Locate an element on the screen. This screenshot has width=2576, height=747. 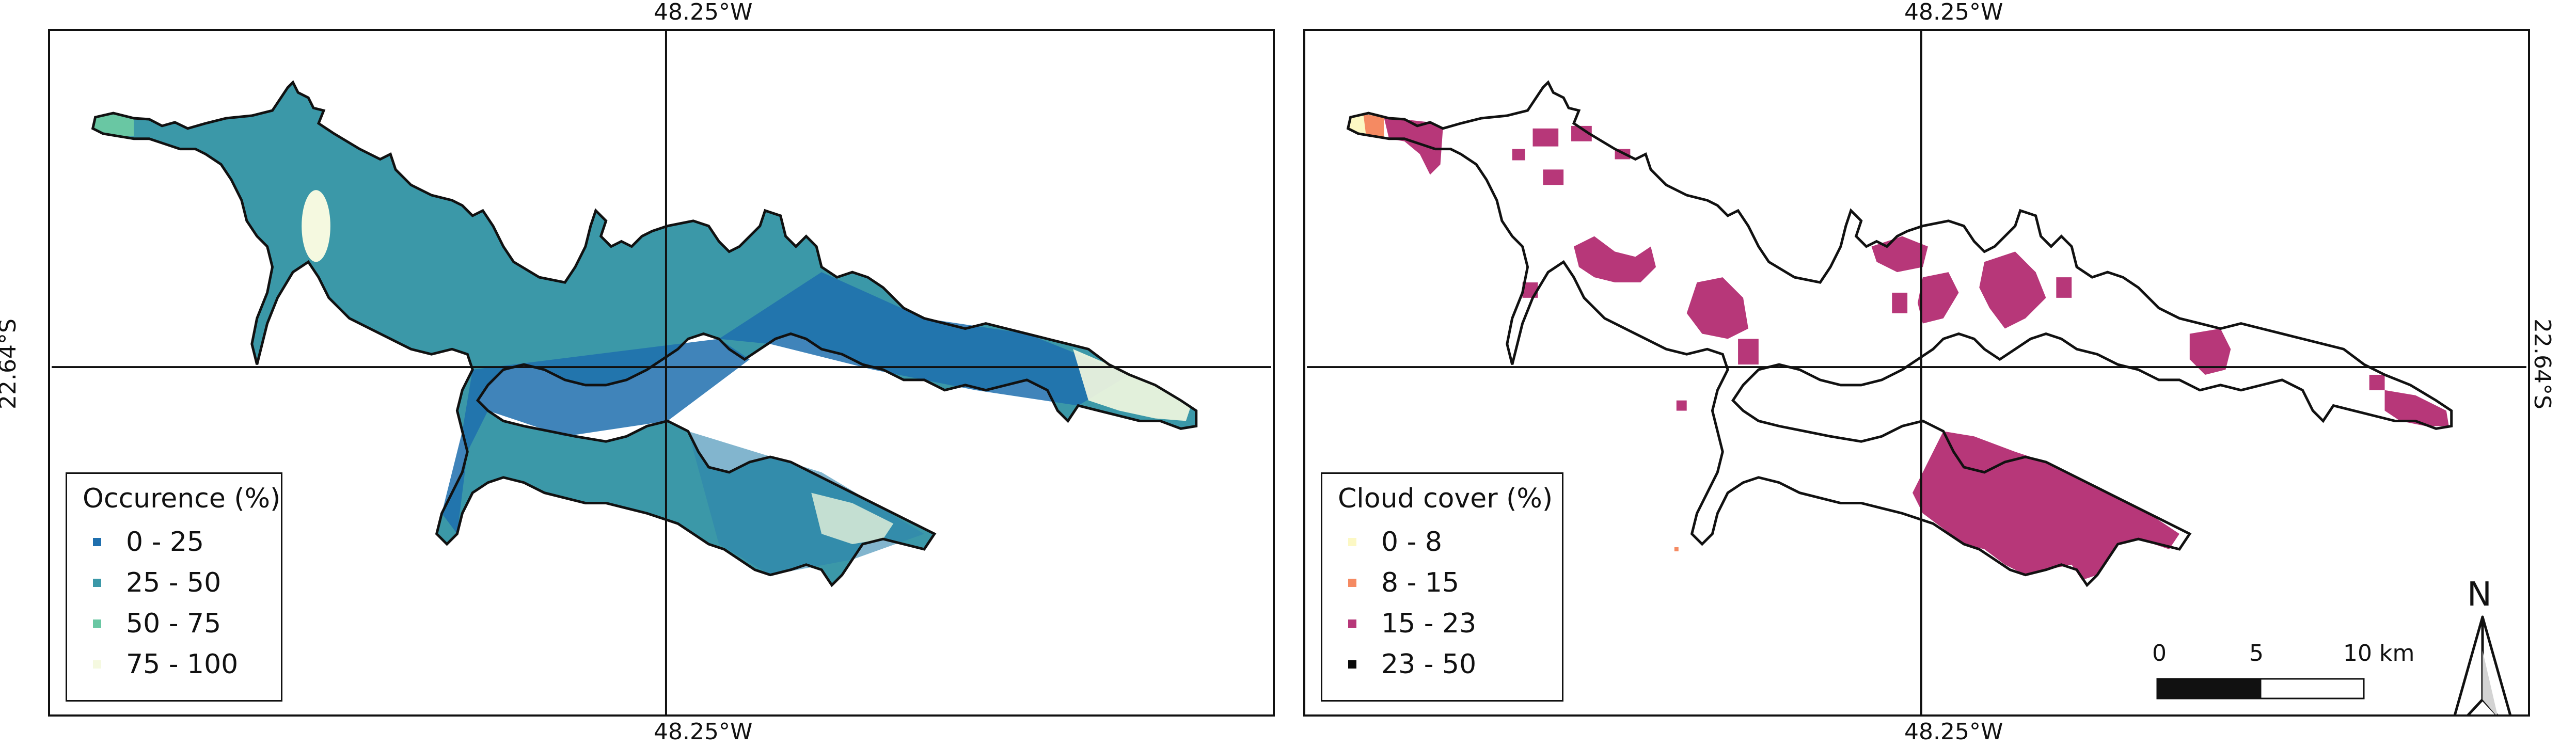
legend-label: 23 - 50 is located at coordinates (1429, 664).